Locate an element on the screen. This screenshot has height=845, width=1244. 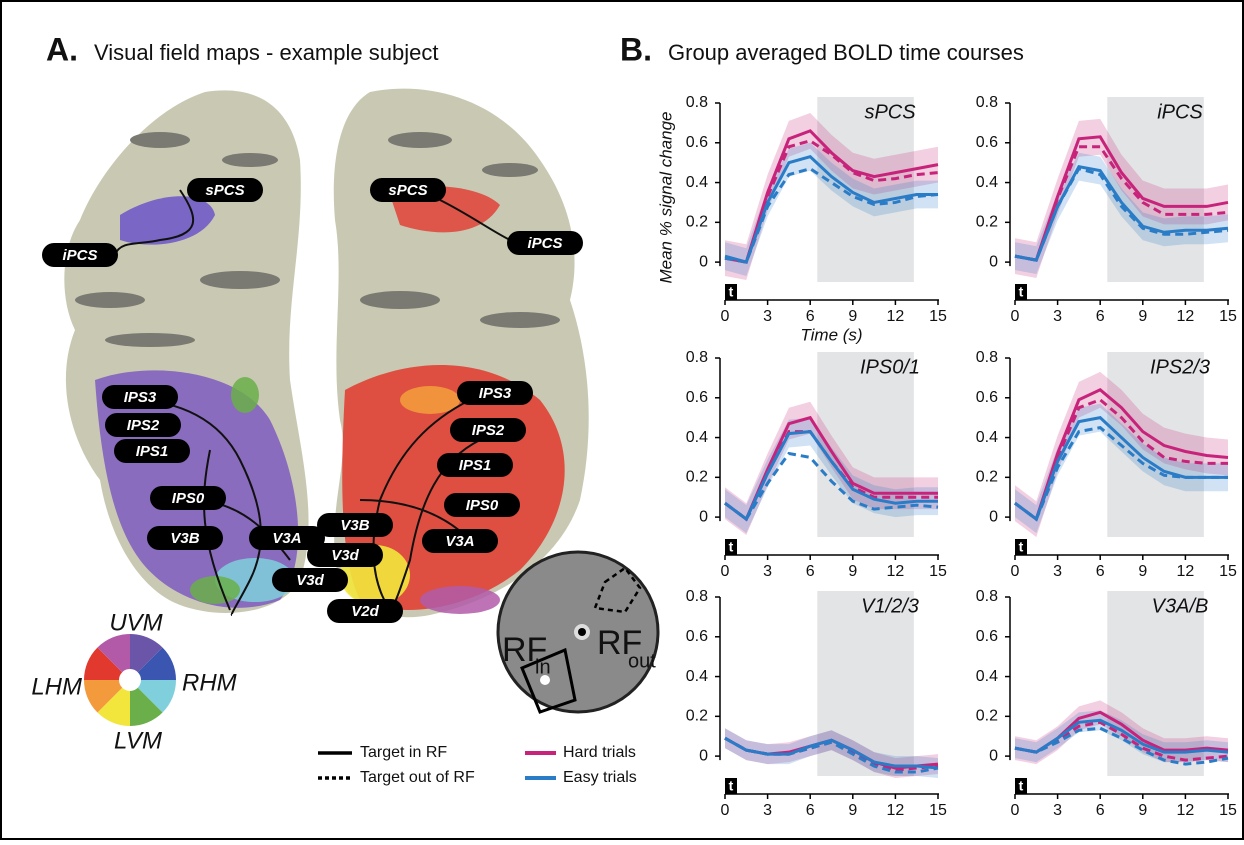
roi-label: IPS0 is located at coordinates (482, 505).